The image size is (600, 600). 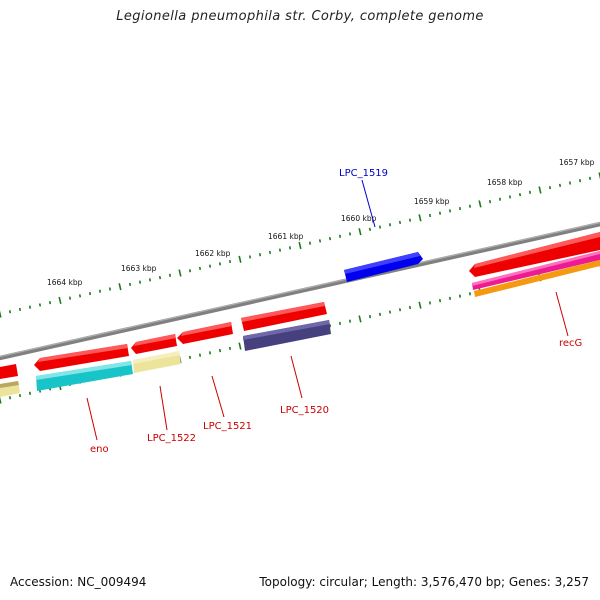 I want to click on feature-lpc-1522-red, so click(x=154, y=344).